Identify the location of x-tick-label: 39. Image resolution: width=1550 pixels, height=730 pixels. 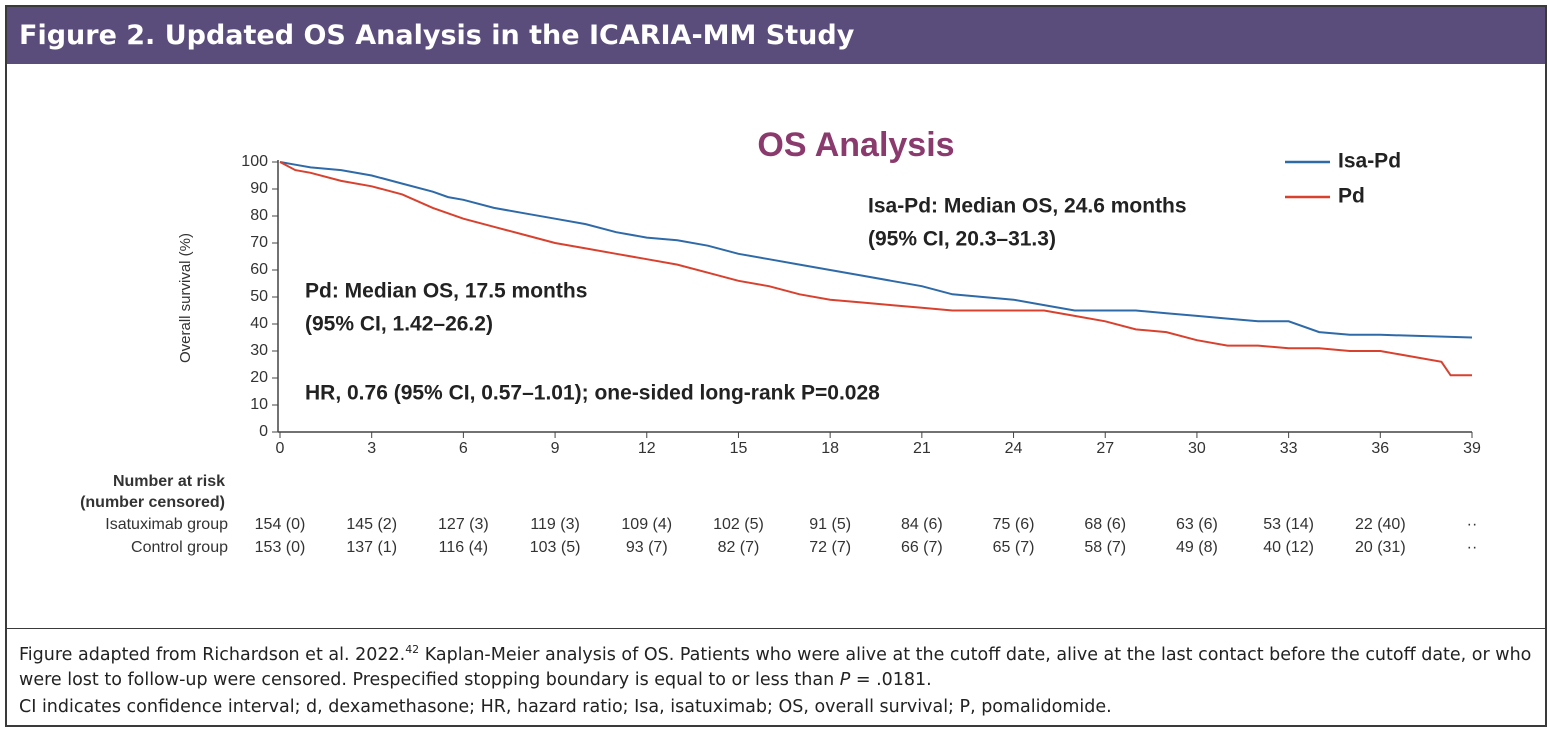
(1472, 448).